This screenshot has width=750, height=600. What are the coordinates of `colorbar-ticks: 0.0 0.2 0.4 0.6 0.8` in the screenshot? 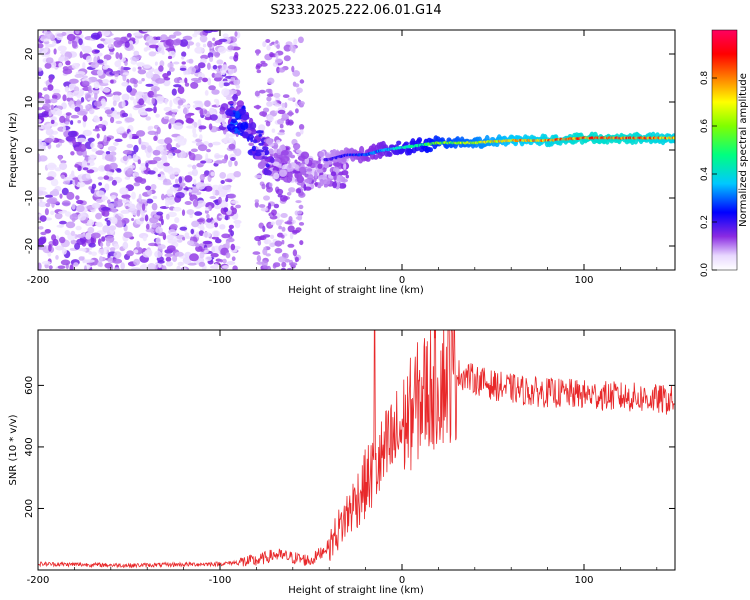 It's located at (708, 174).